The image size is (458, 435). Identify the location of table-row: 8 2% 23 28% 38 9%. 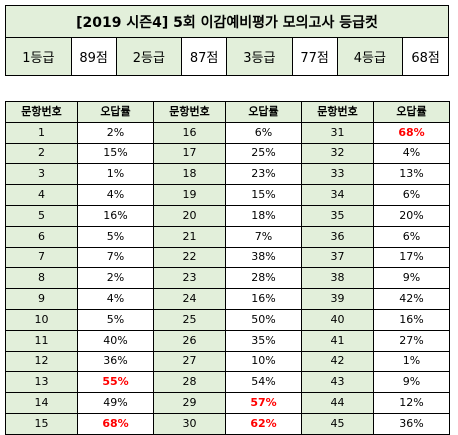
(227, 278).